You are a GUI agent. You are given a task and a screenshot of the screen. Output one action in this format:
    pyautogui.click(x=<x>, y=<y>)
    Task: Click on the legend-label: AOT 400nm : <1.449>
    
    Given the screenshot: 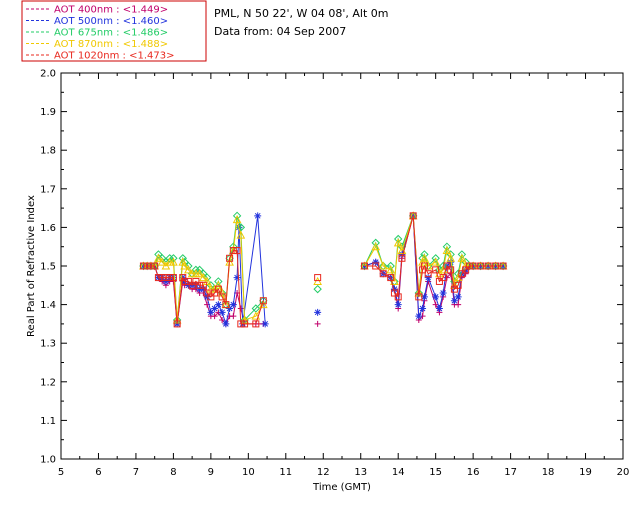 What is the action you would take?
    pyautogui.click(x=111, y=10)
    